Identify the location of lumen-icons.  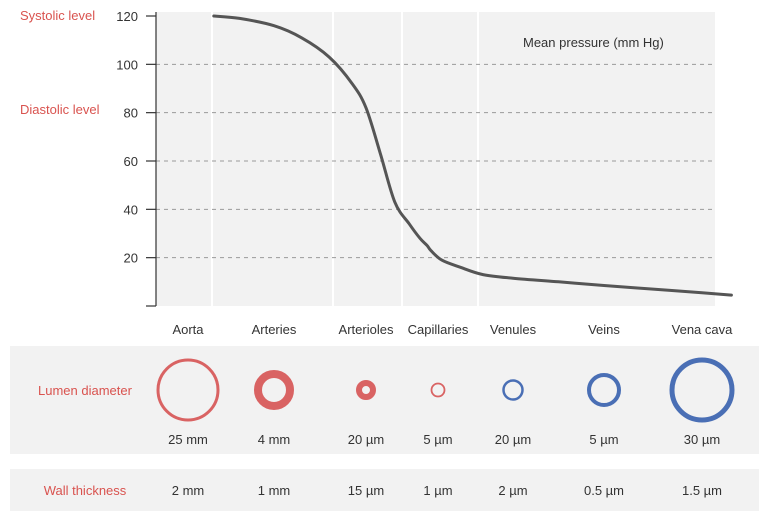
(445, 390).